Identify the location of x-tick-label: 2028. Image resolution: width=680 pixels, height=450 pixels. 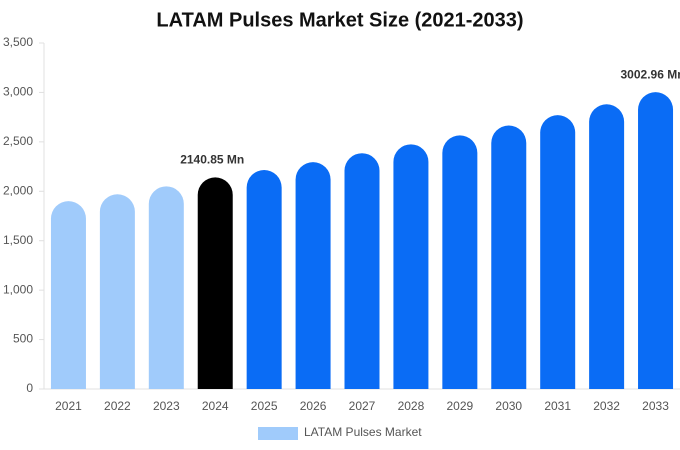
(411, 406).